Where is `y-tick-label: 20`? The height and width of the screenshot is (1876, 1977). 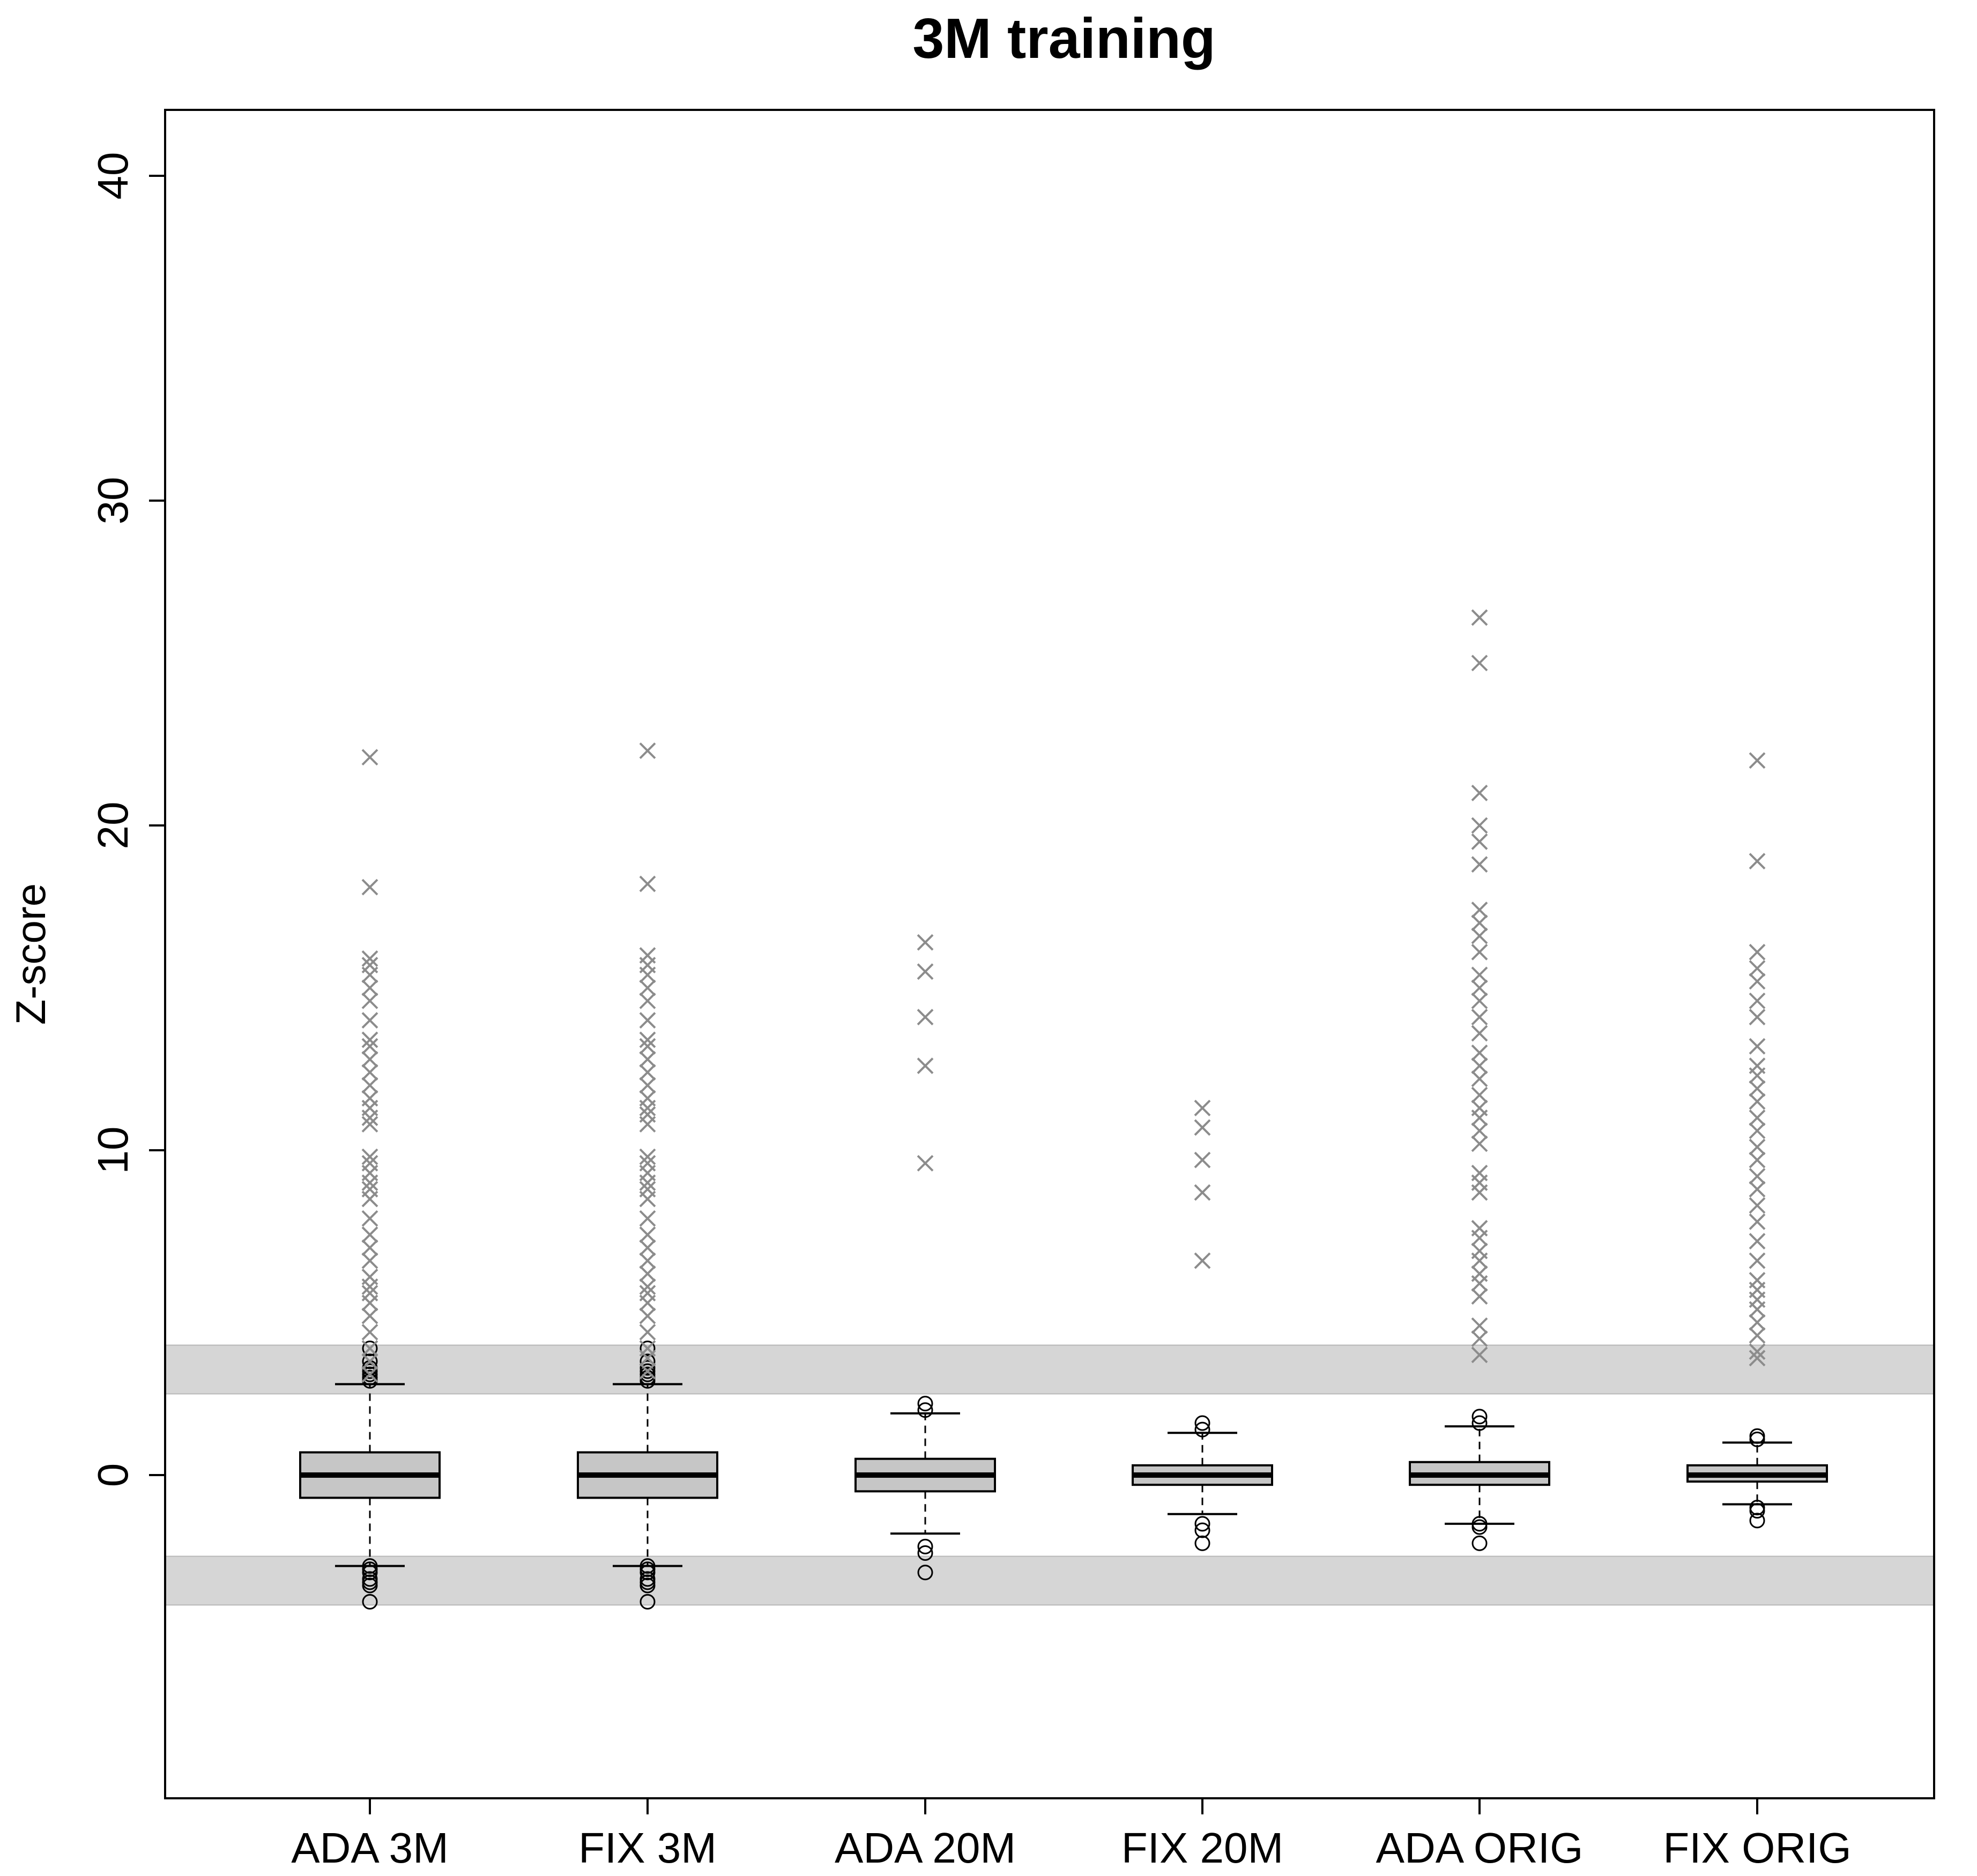
y-tick-label: 20 is located at coordinates (113, 826).